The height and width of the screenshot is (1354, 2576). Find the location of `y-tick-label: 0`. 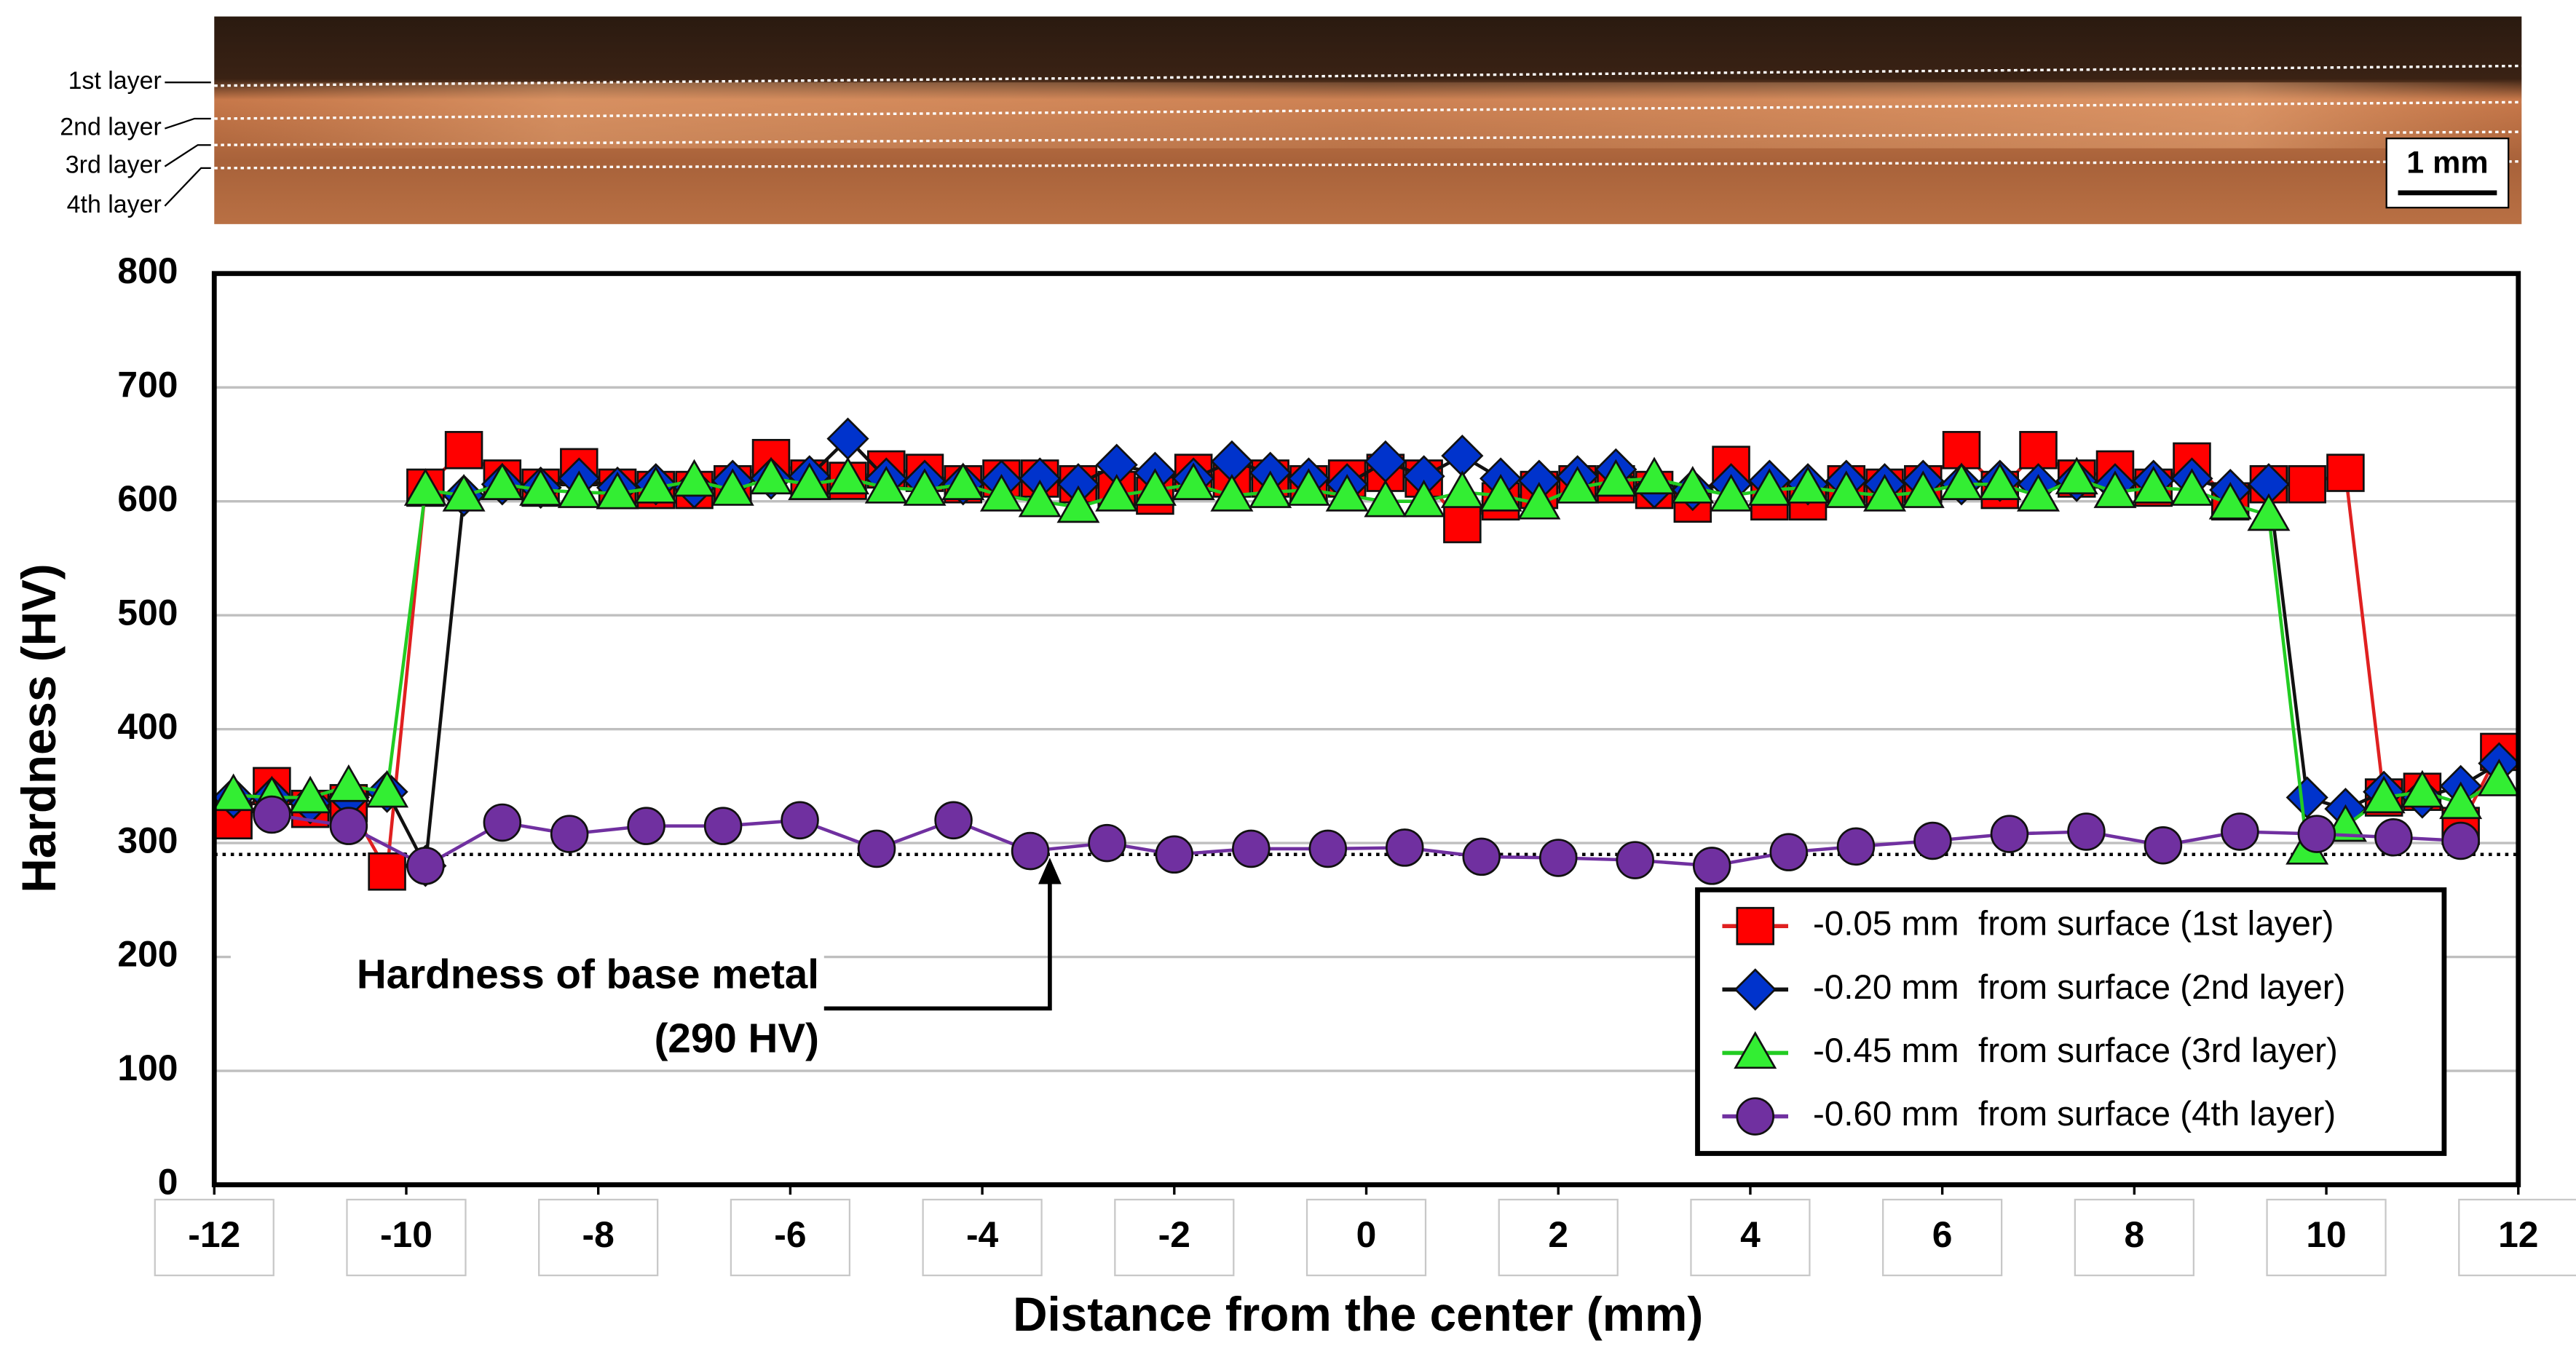

y-tick-label: 0 is located at coordinates (168, 1182).